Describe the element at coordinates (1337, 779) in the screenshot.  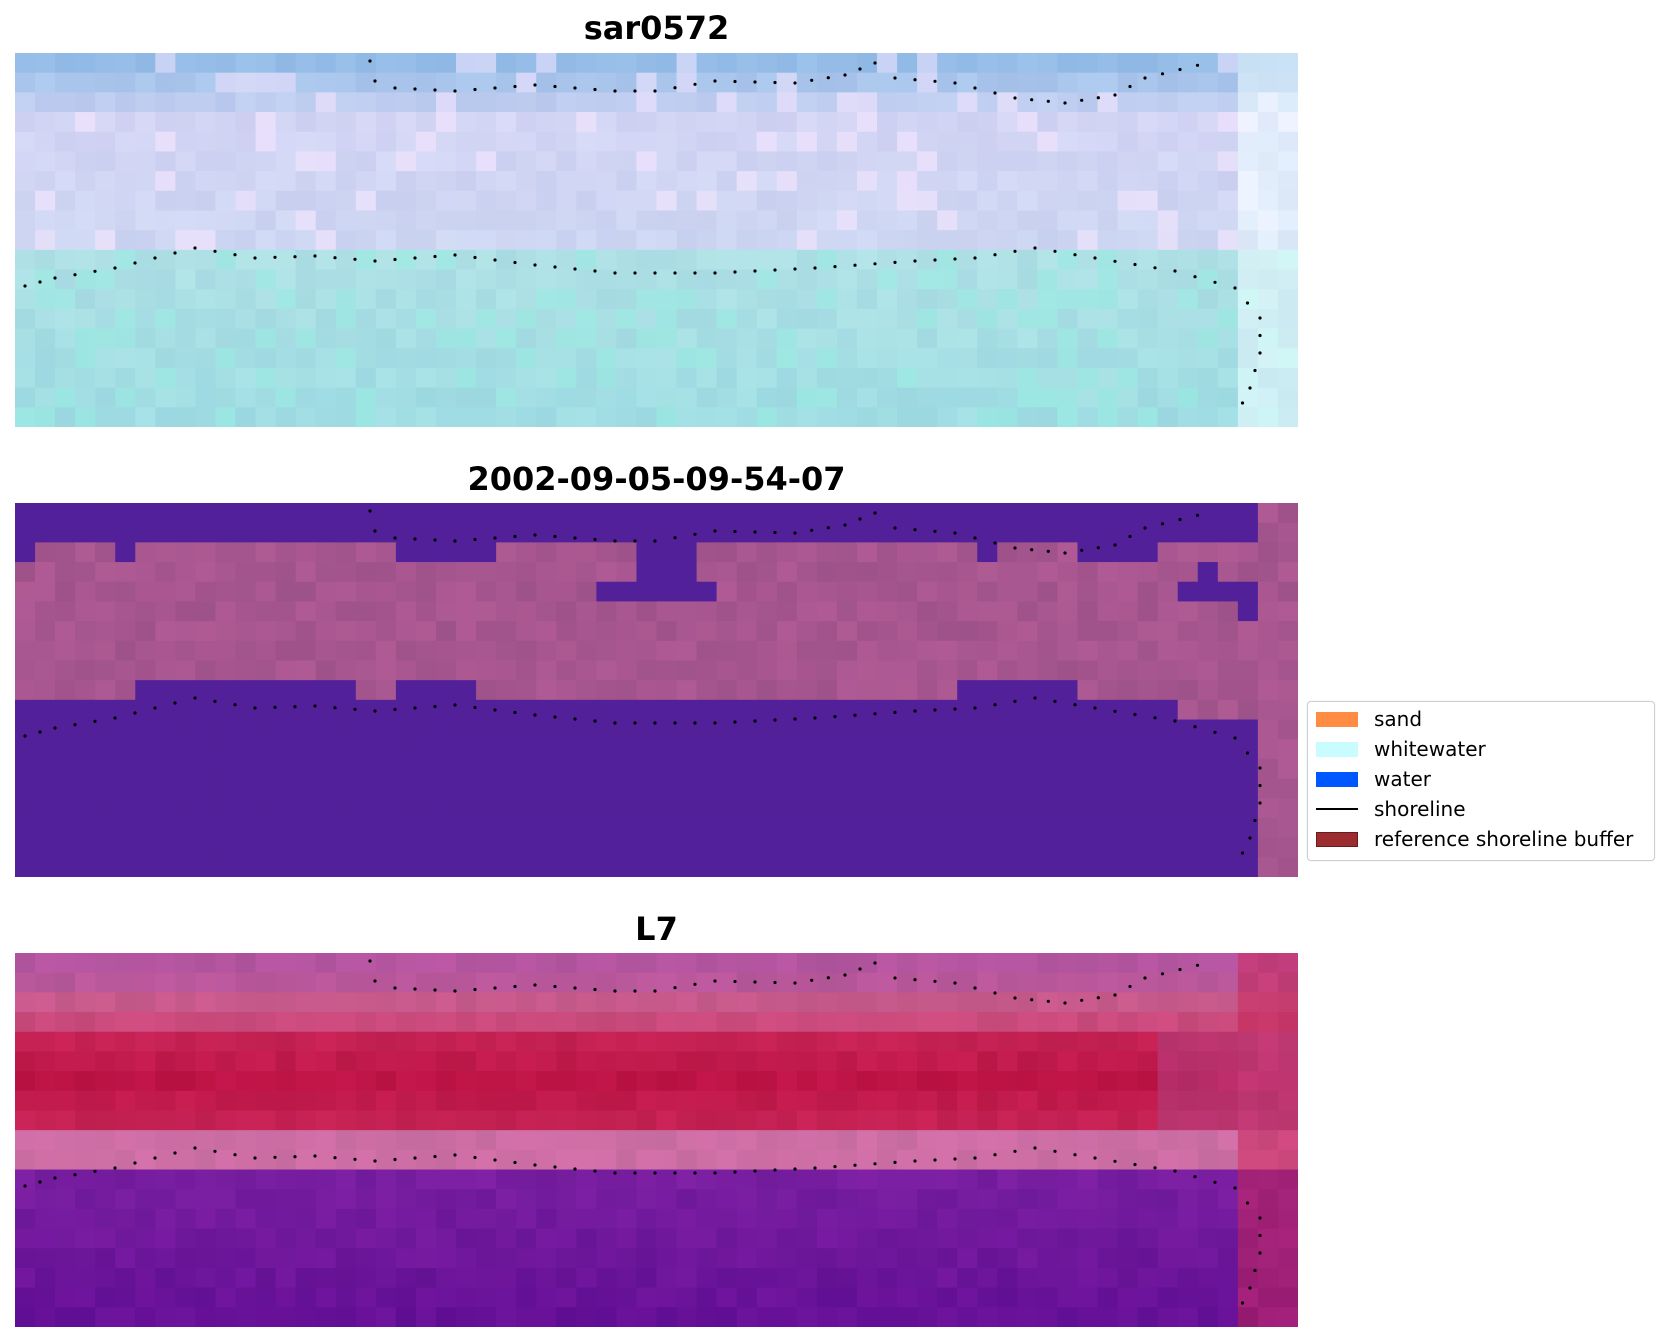
I see `water-swatch` at that location.